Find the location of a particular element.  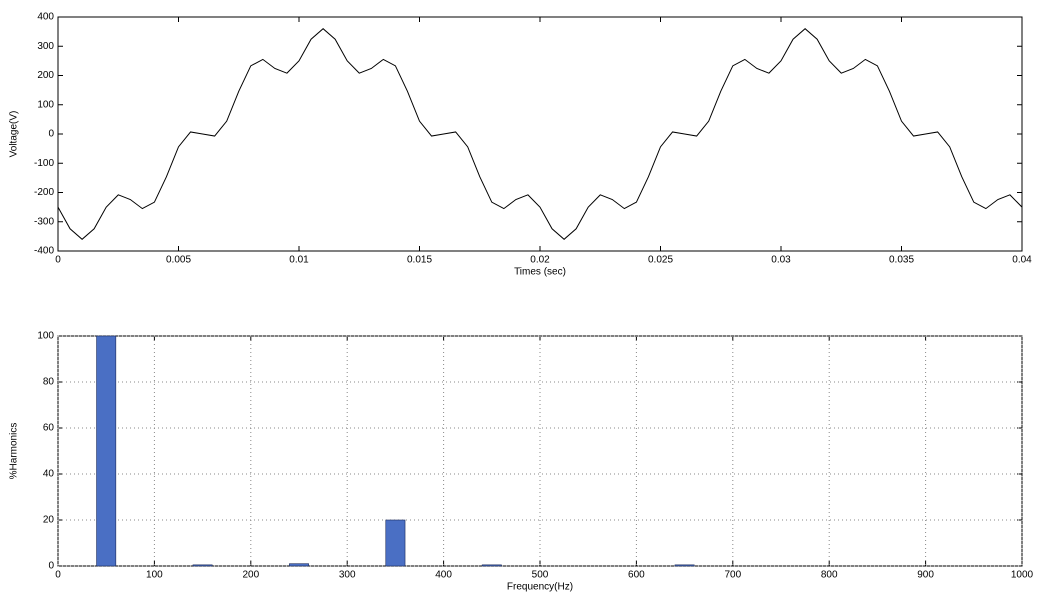

y-tick-label: -300 is located at coordinates (44, 221).